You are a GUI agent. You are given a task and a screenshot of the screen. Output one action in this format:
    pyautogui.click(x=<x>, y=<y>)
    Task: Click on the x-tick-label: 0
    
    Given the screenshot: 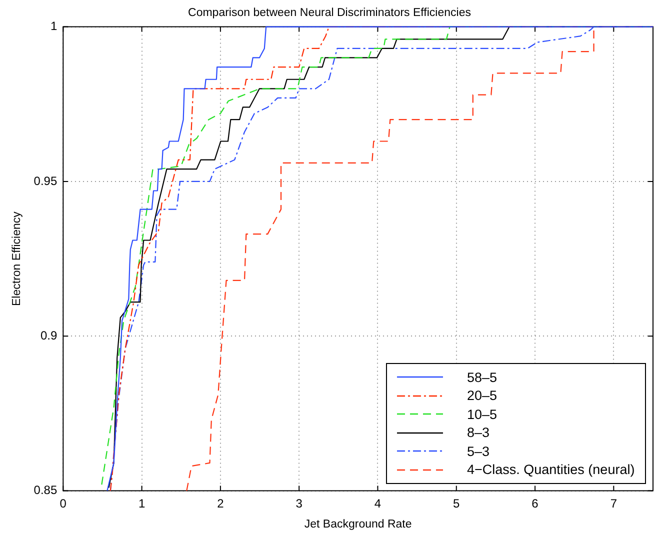 What is the action you would take?
    pyautogui.click(x=63, y=503)
    